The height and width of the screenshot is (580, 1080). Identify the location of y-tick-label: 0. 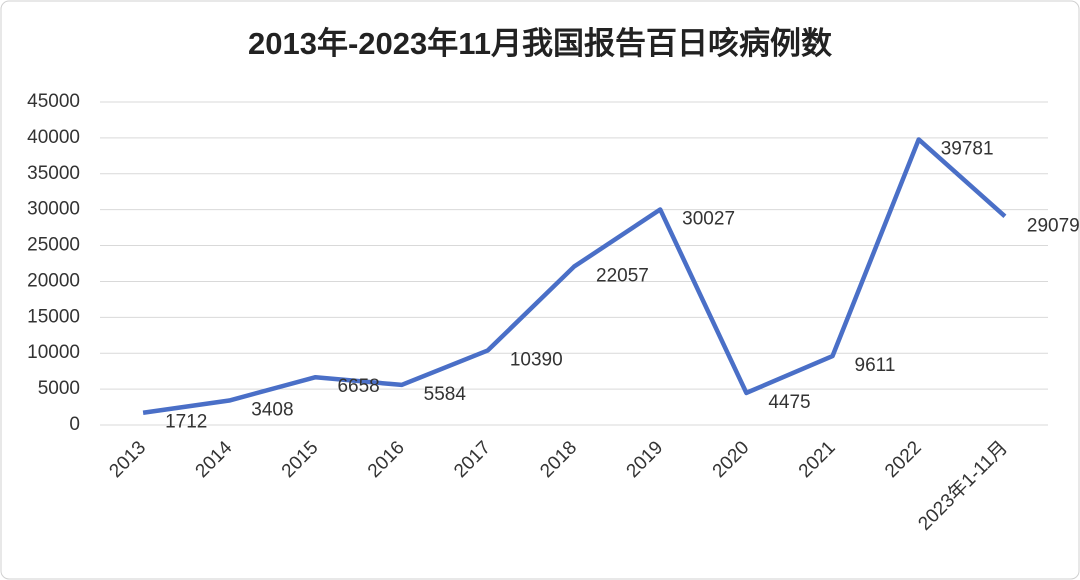
(74, 424).